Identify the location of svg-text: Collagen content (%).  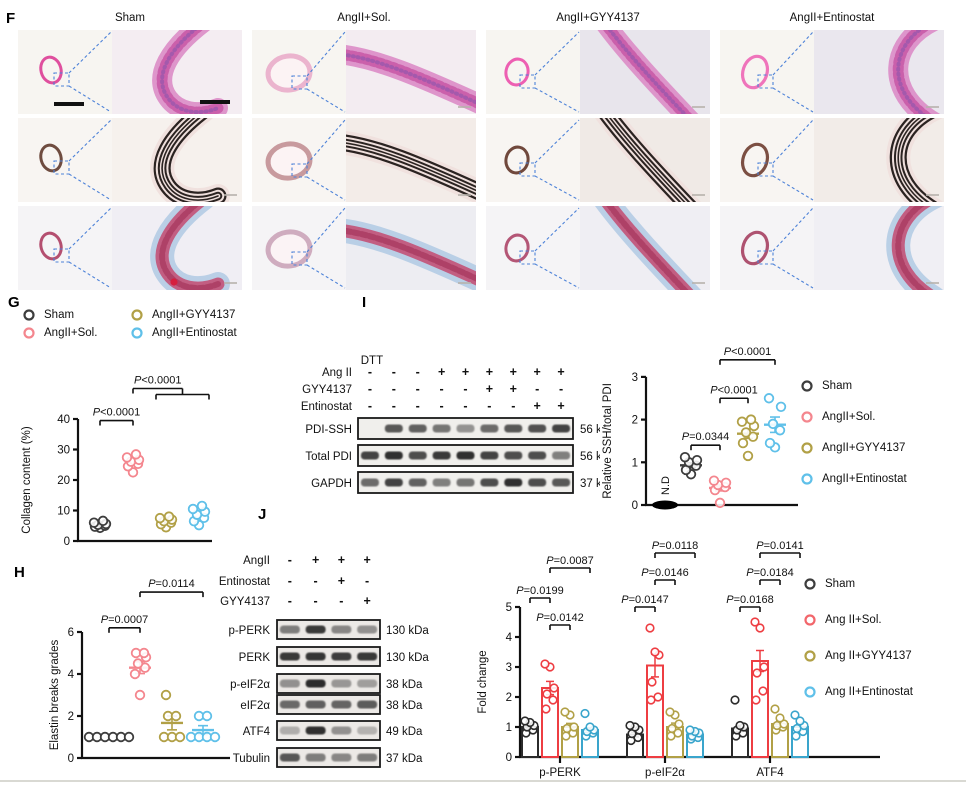
(27, 480).